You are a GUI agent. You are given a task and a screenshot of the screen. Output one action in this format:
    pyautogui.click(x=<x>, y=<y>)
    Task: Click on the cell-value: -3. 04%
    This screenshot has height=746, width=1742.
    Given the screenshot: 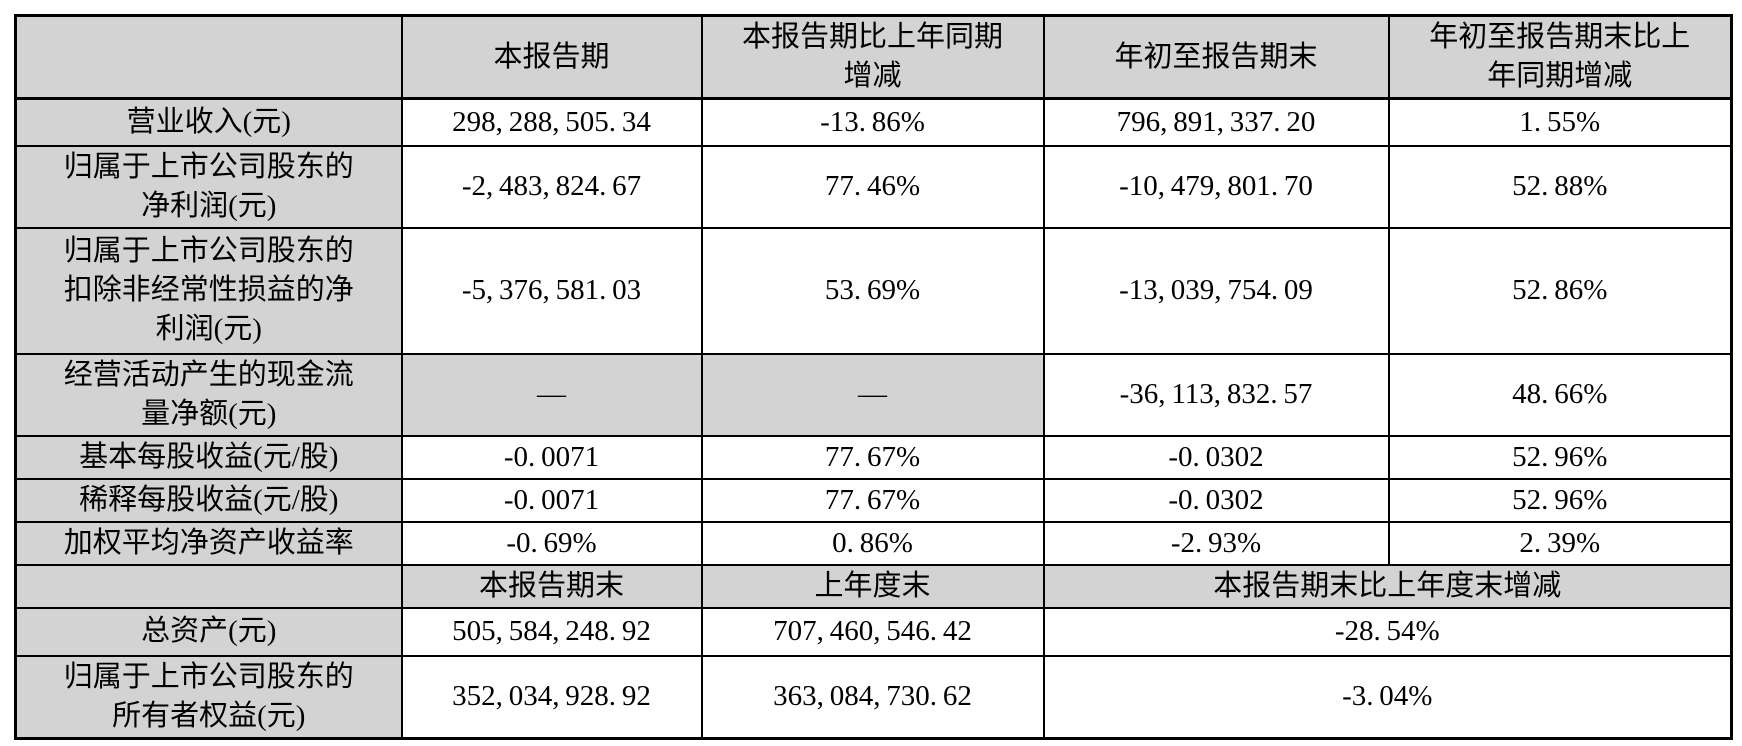 What is the action you would take?
    pyautogui.click(x=1387, y=697)
    